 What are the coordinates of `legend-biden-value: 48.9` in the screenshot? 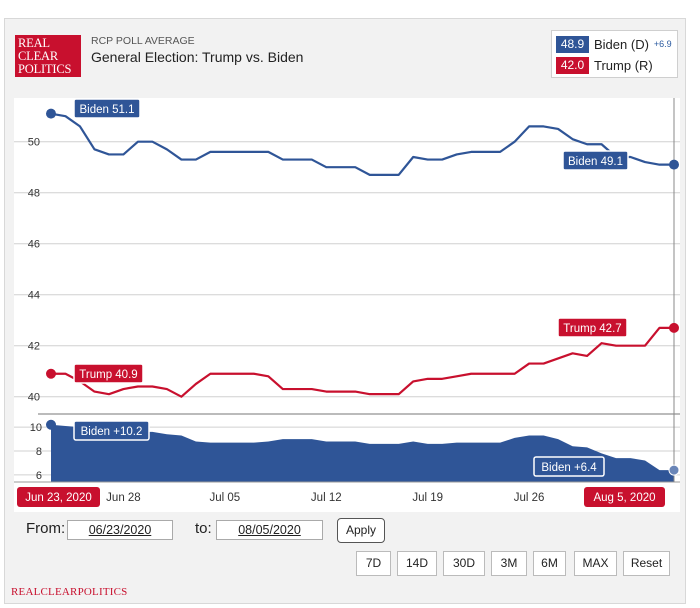 It's located at (572, 44).